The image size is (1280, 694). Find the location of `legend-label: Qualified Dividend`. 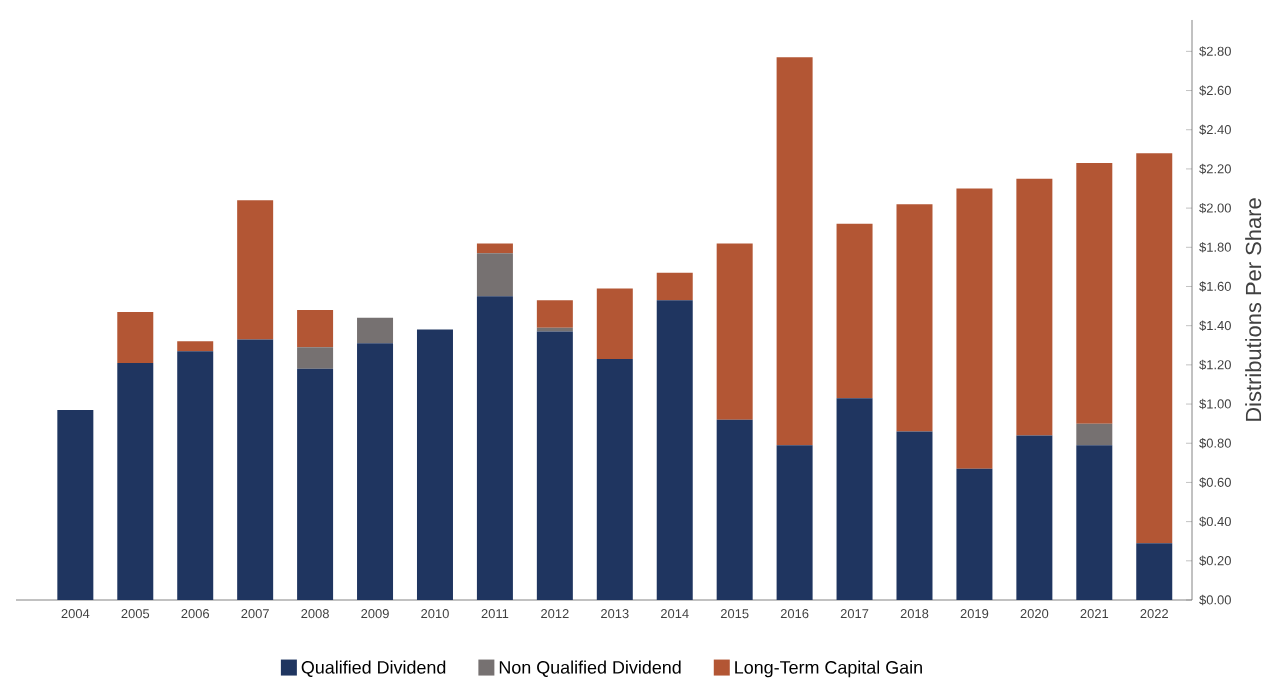

legend-label: Qualified Dividend is located at coordinates (373, 668).